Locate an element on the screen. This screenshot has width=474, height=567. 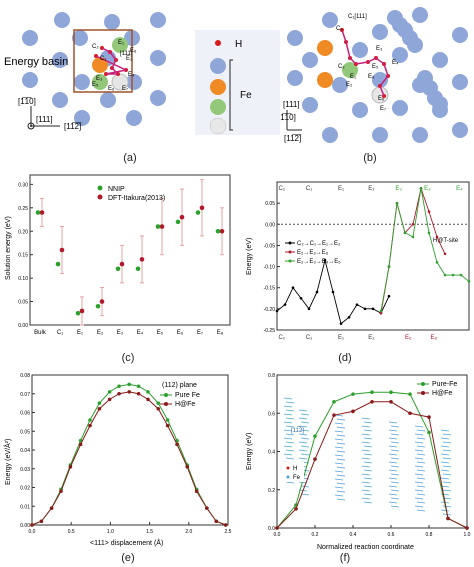
c-xtick-label: E₄ is located at coordinates (140, 333).